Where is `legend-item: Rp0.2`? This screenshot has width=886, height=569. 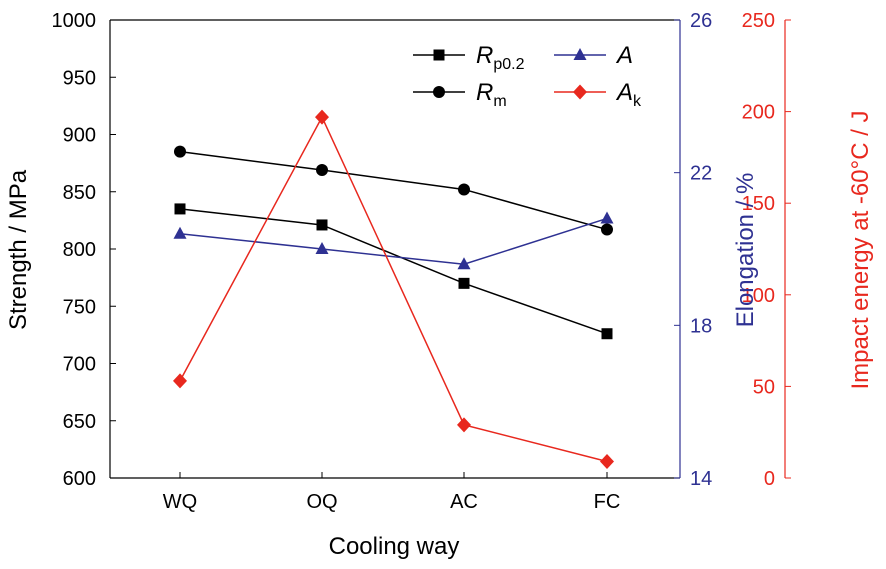 legend-item: Rp0.2 is located at coordinates (469, 57).